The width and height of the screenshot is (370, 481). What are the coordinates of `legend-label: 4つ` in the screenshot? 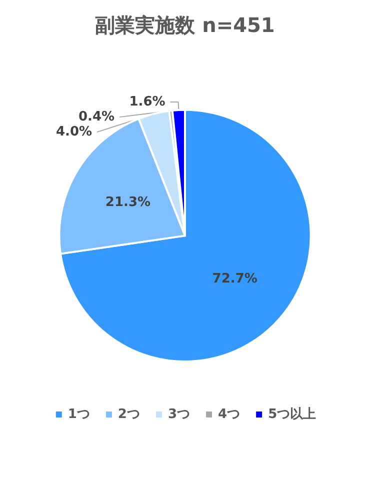 It's located at (229, 414).